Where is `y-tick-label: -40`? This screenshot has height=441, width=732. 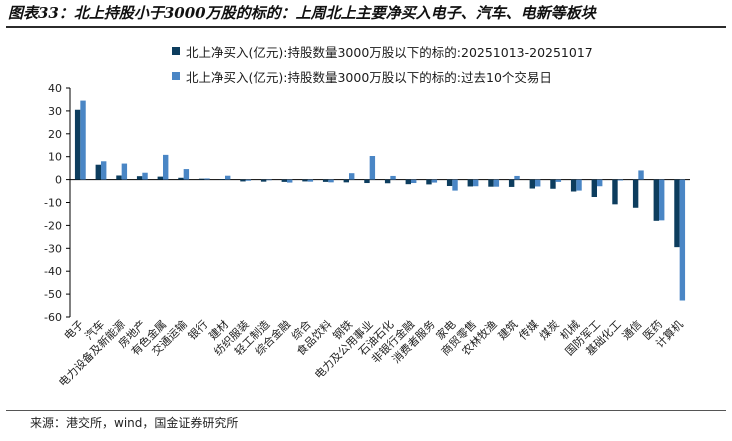
y-tick-label: -40 is located at coordinates (53, 271).